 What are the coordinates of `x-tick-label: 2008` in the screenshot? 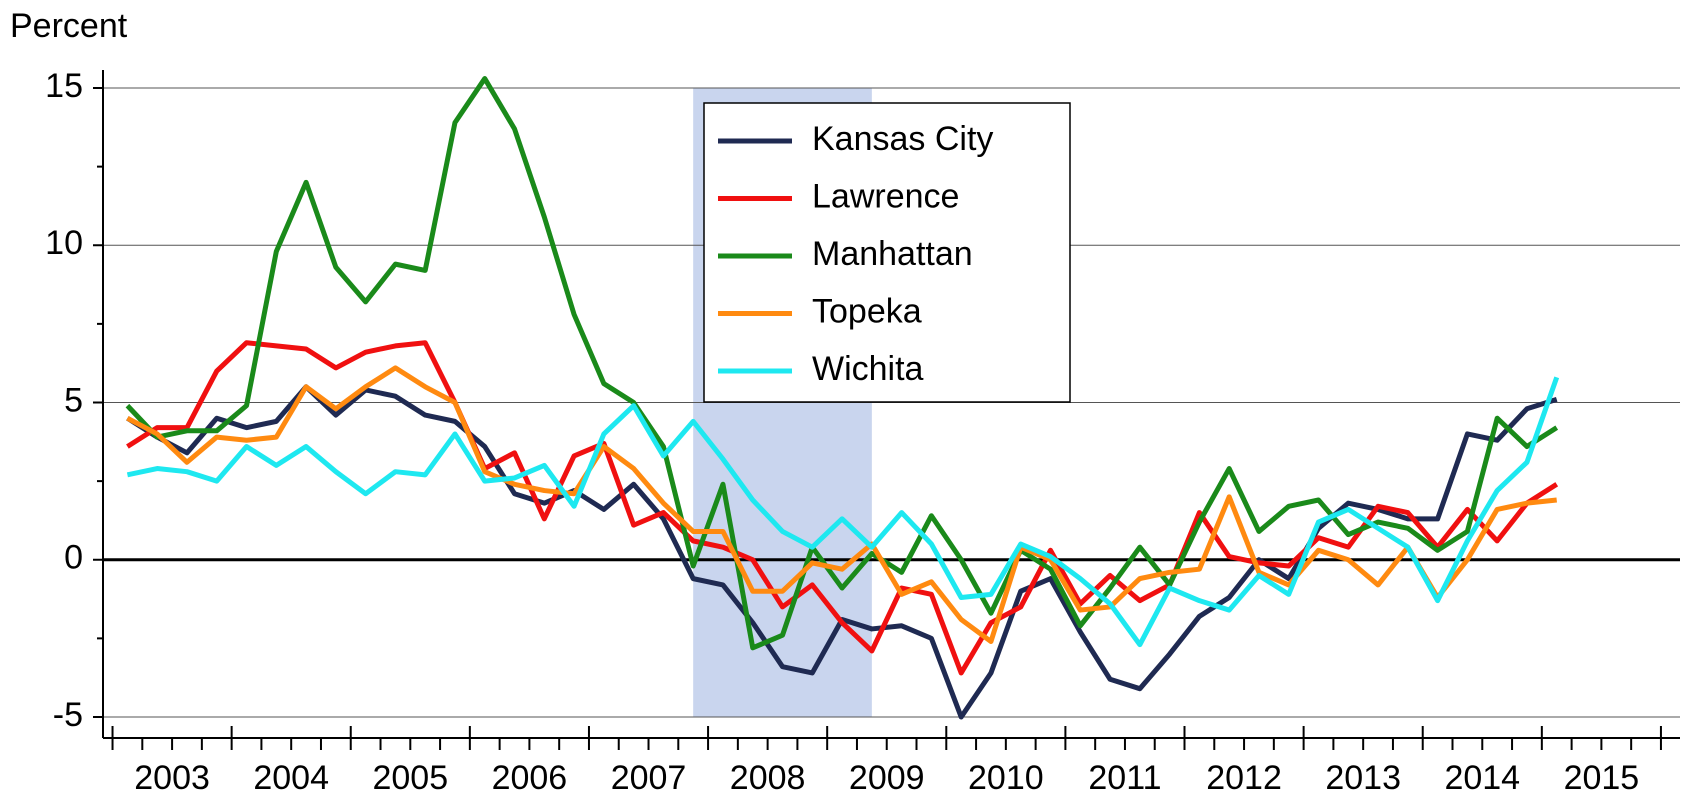 It's located at (768, 778).